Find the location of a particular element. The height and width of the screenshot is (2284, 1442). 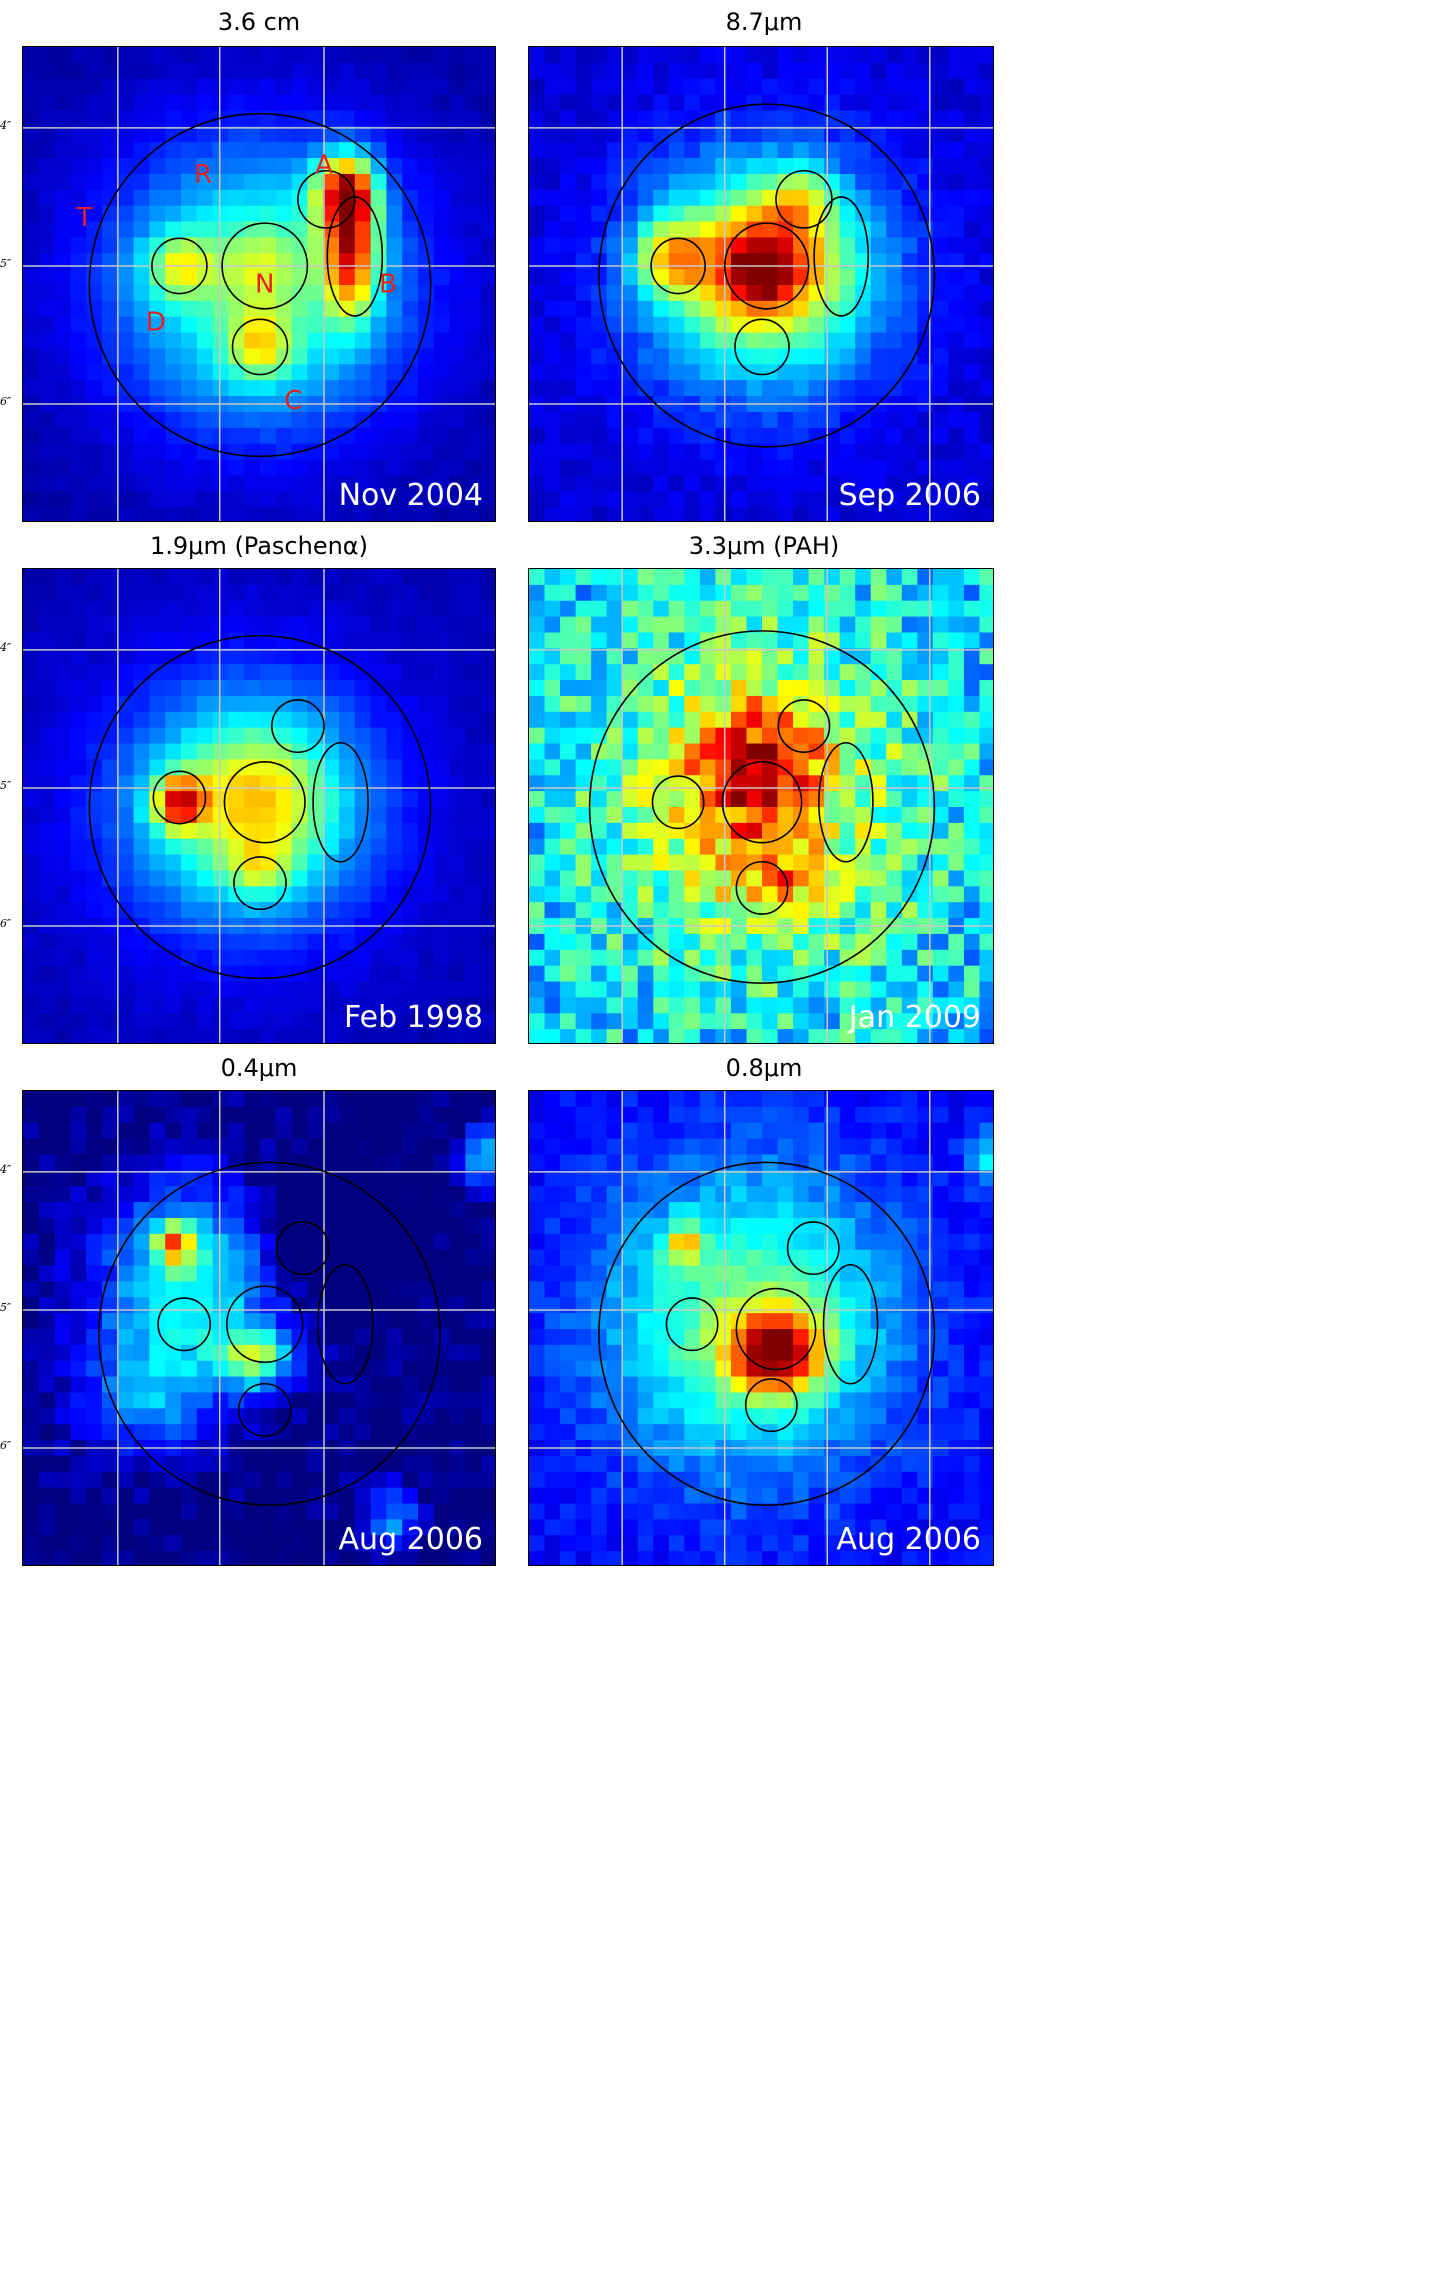

date-stamp: Nov 2004 is located at coordinates (411, 495).